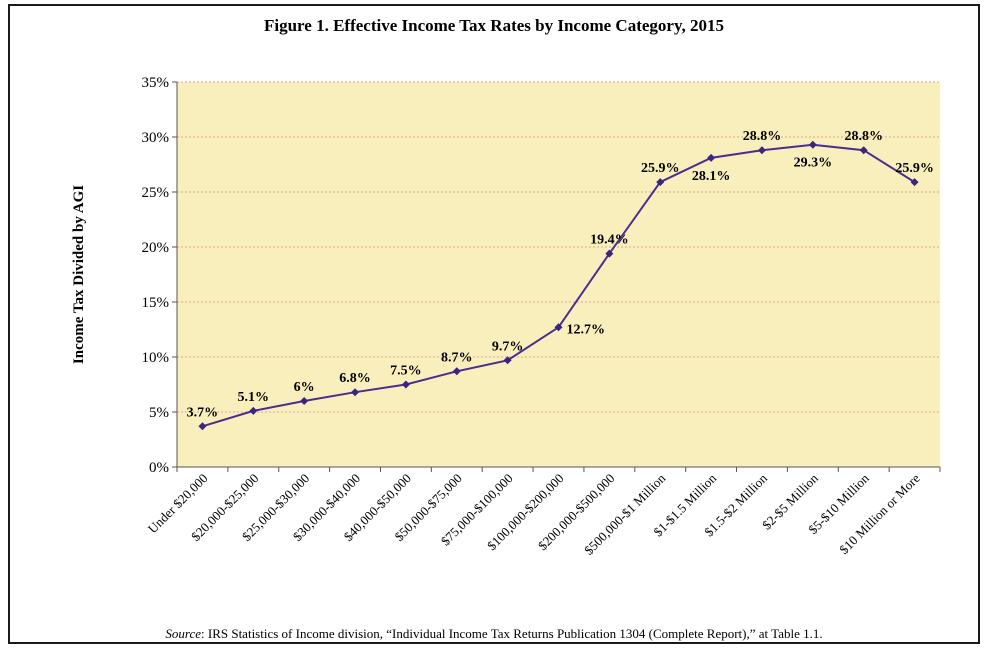 This screenshot has width=993, height=648. I want to click on y-axis-label: Income Tax Divided by AGI, so click(79, 274).